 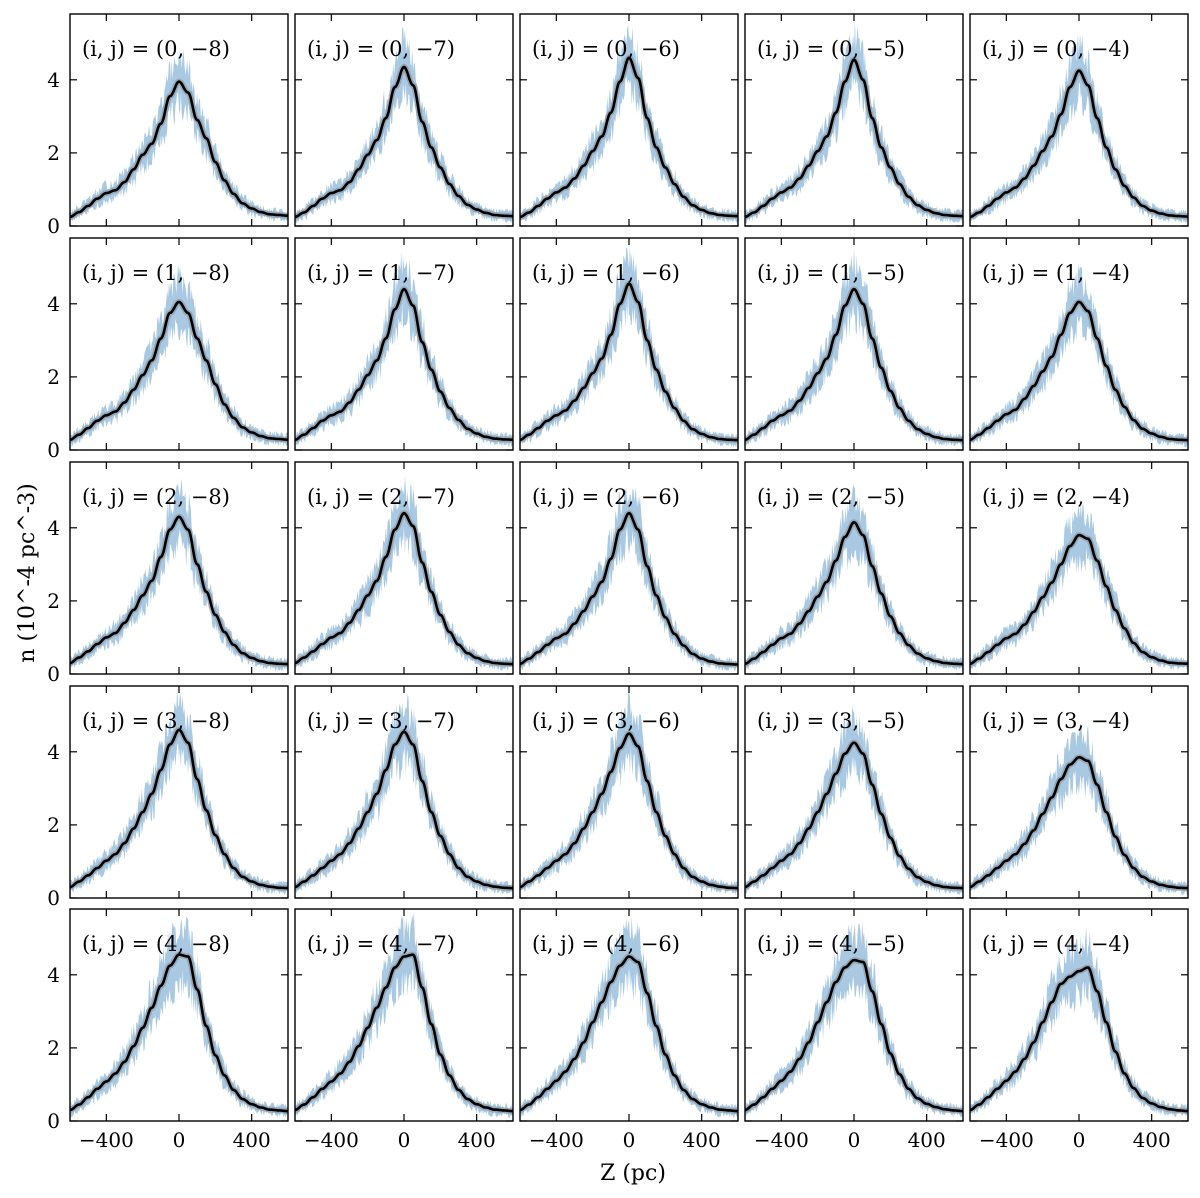 I want to click on panel-label: (i, j) = (2, −7), so click(x=381, y=497).